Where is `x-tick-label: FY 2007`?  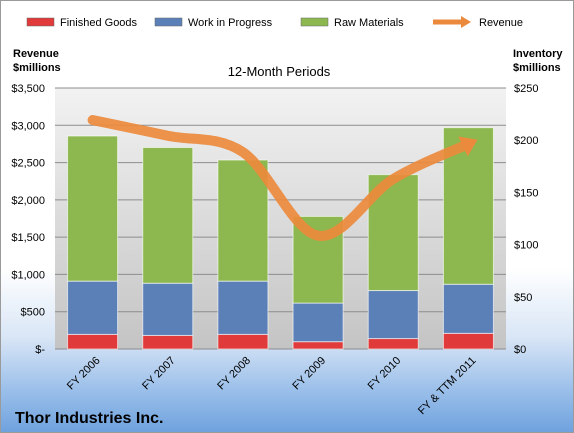 x-tick-label: FY 2007 is located at coordinates (159, 374).